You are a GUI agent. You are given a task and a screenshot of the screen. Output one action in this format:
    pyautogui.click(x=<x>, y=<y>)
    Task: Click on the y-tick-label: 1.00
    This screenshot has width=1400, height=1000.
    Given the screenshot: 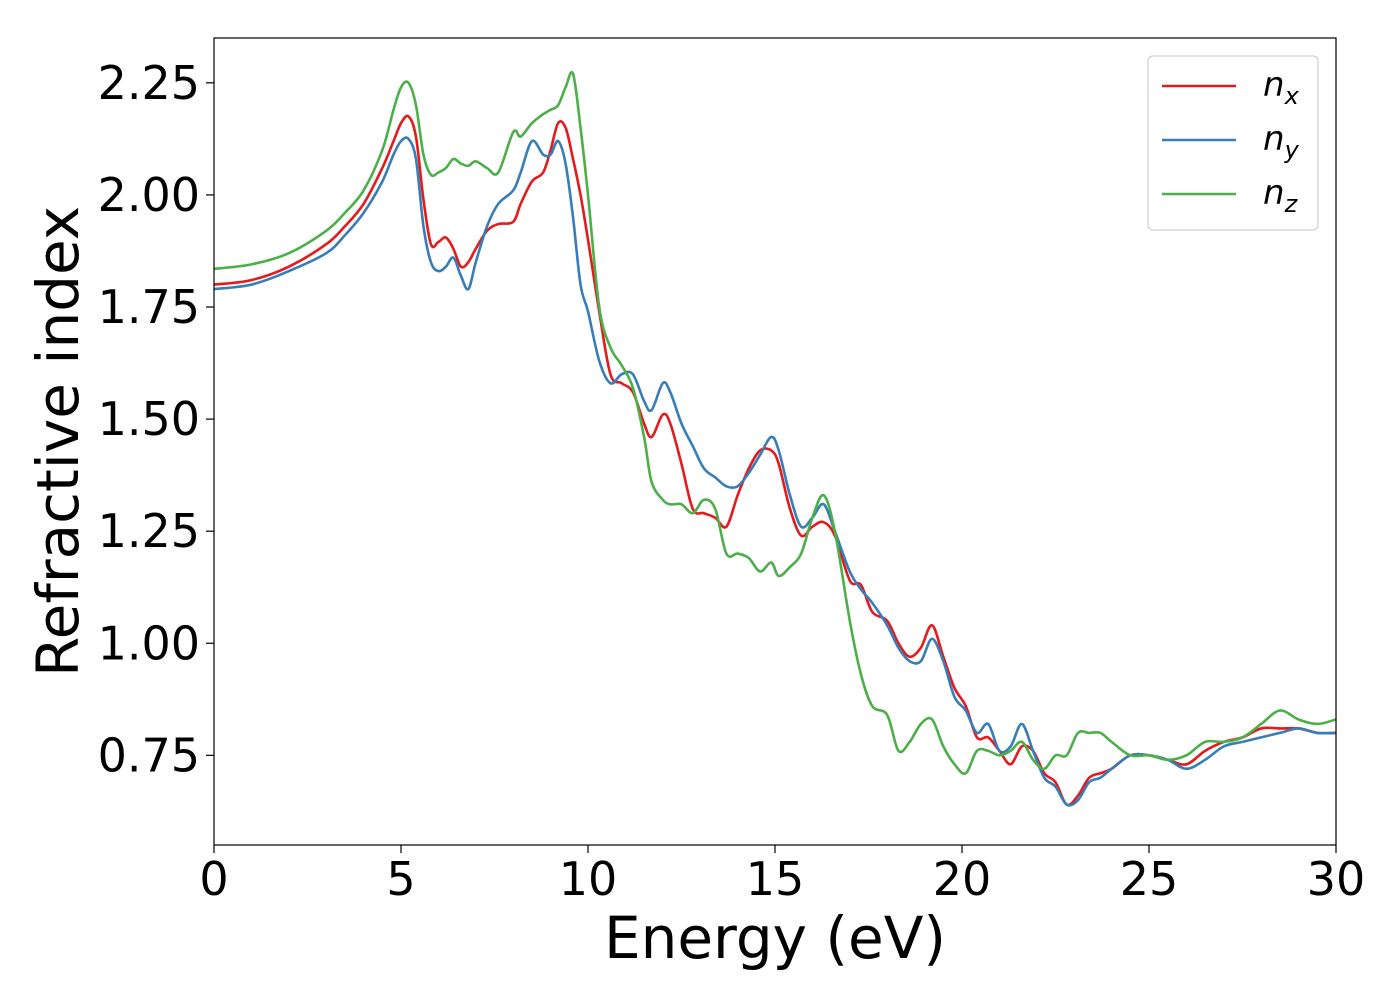 What is the action you would take?
    pyautogui.click(x=149, y=643)
    